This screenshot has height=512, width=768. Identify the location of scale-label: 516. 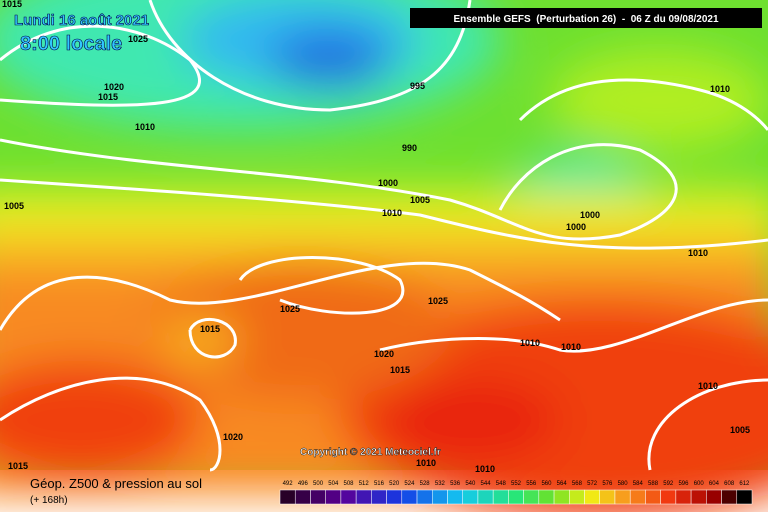
(379, 484).